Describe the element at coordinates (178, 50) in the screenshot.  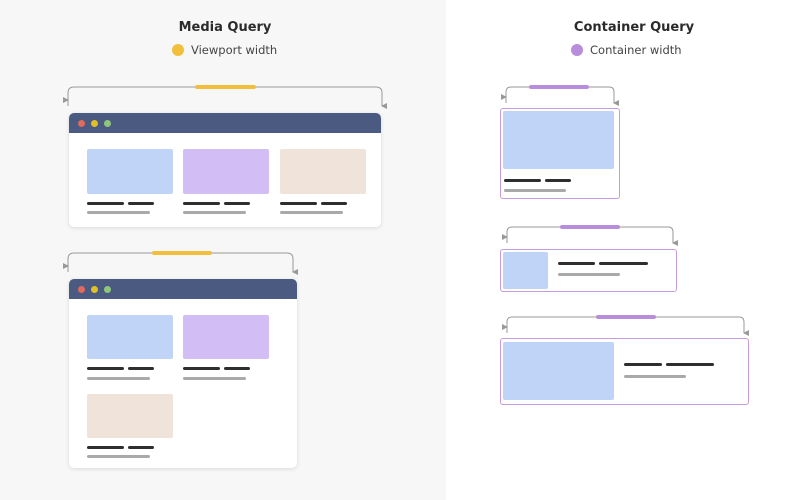
I see `yellow-dot-icon` at that location.